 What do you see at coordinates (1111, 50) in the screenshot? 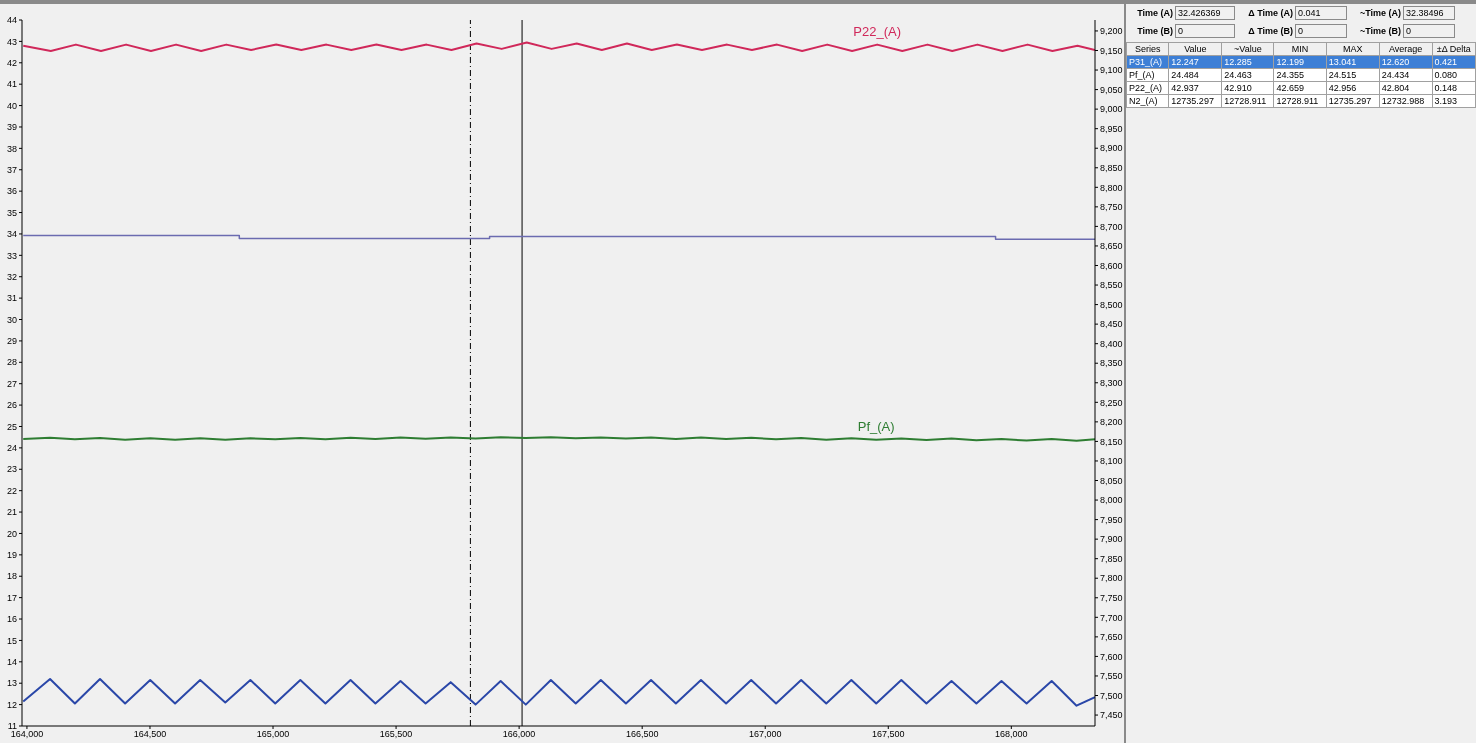
I see `y2-tick-label: 9,150` at bounding box center [1111, 50].